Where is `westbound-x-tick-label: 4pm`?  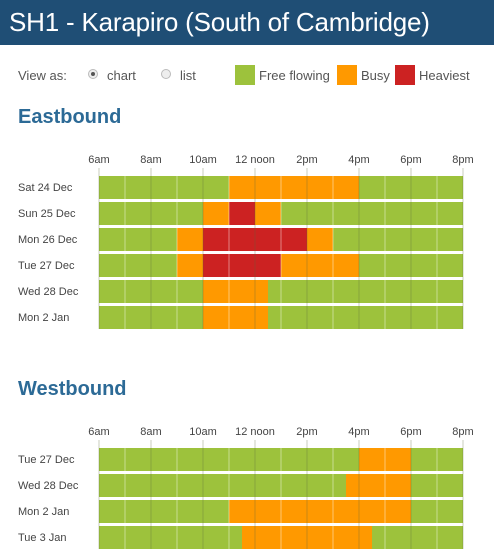
westbound-x-tick-label: 4pm is located at coordinates (358, 432).